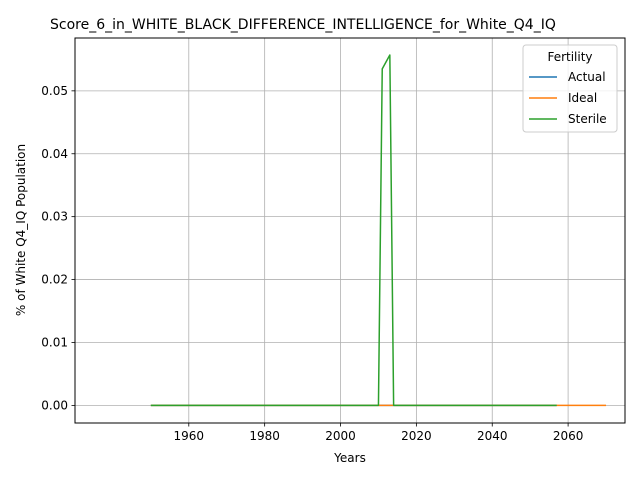  I want to click on y-tick-label: 0.01, so click(54, 342).